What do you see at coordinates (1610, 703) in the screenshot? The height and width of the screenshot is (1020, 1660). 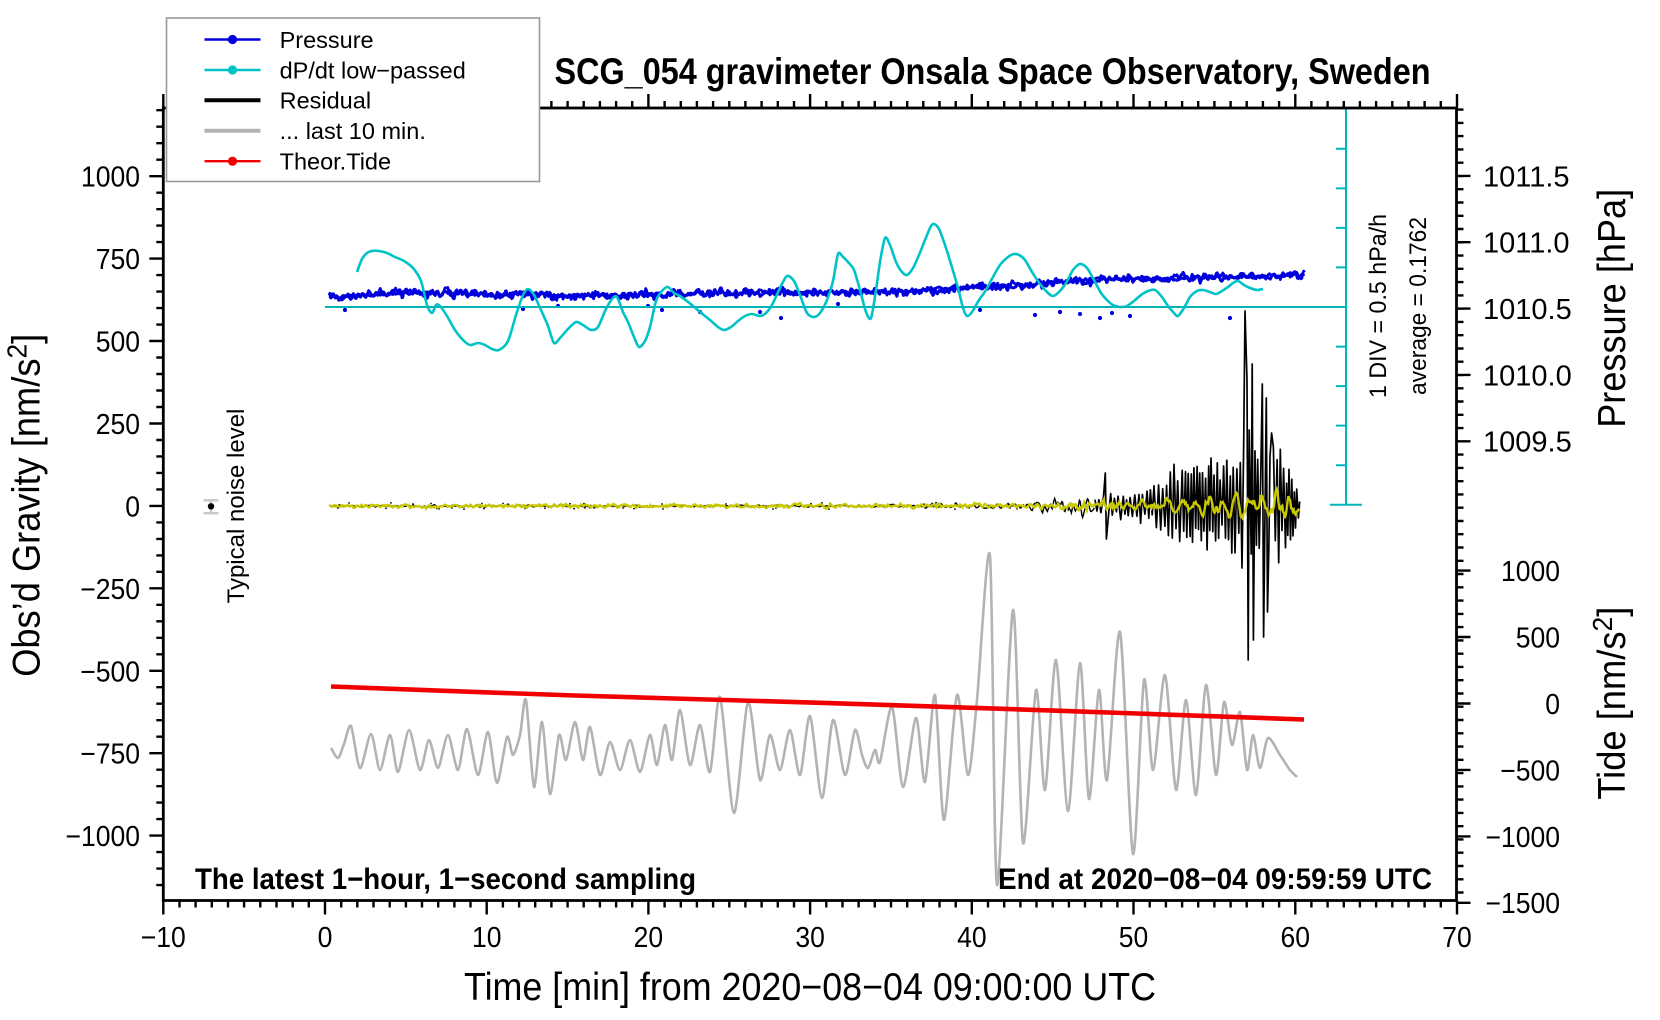 I see `svg-text: Tide [nm/s2]` at bounding box center [1610, 703].